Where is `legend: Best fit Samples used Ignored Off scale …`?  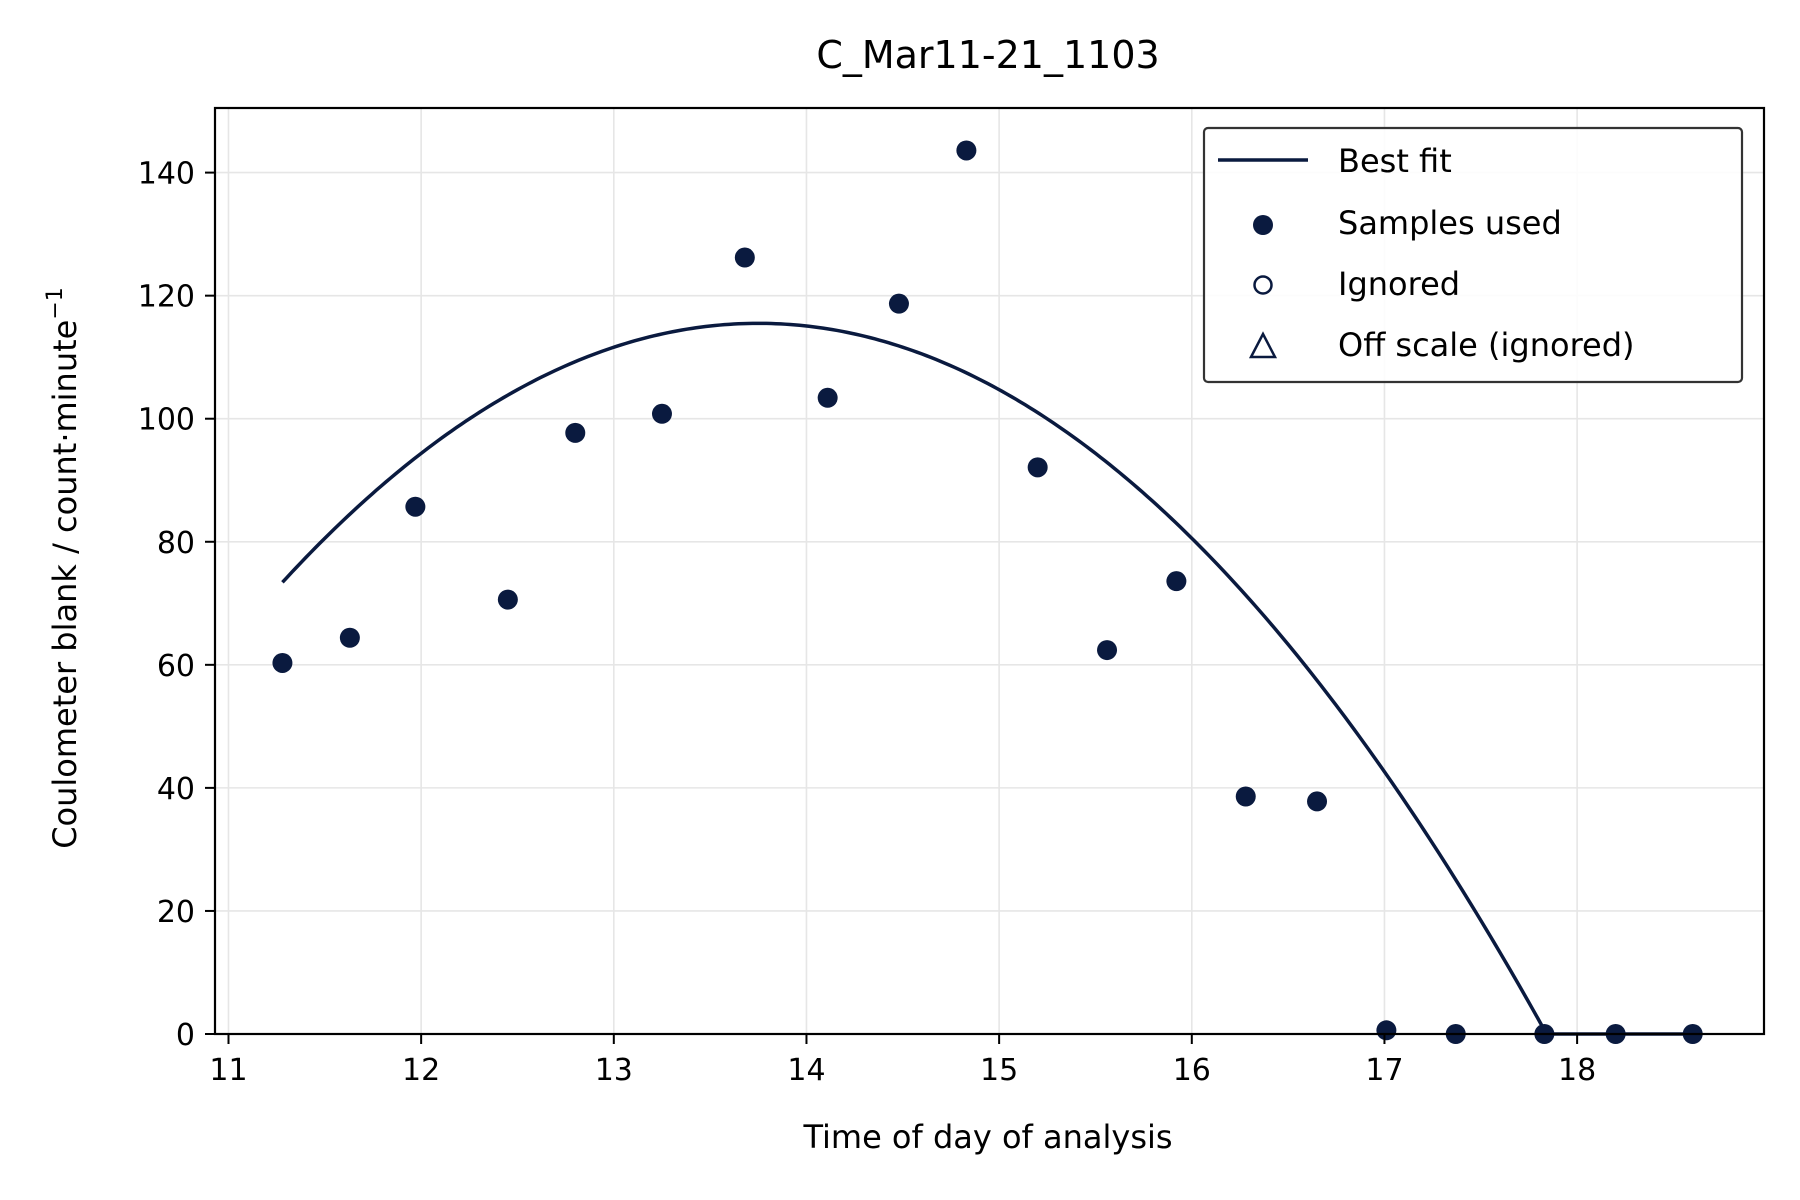 legend: Best fit Samples used Ignored Off scale … is located at coordinates (1473, 255).